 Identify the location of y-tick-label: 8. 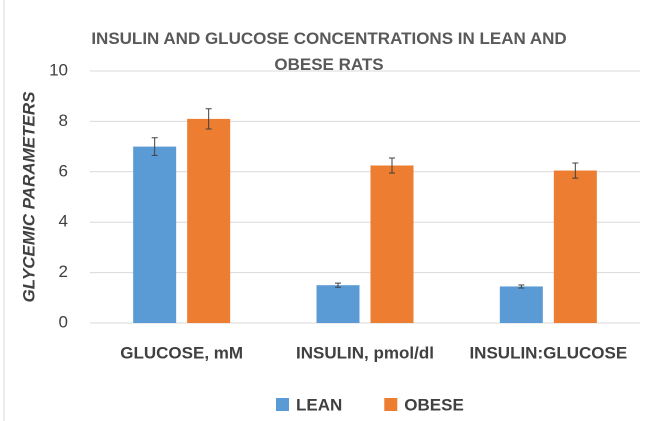
(63, 120).